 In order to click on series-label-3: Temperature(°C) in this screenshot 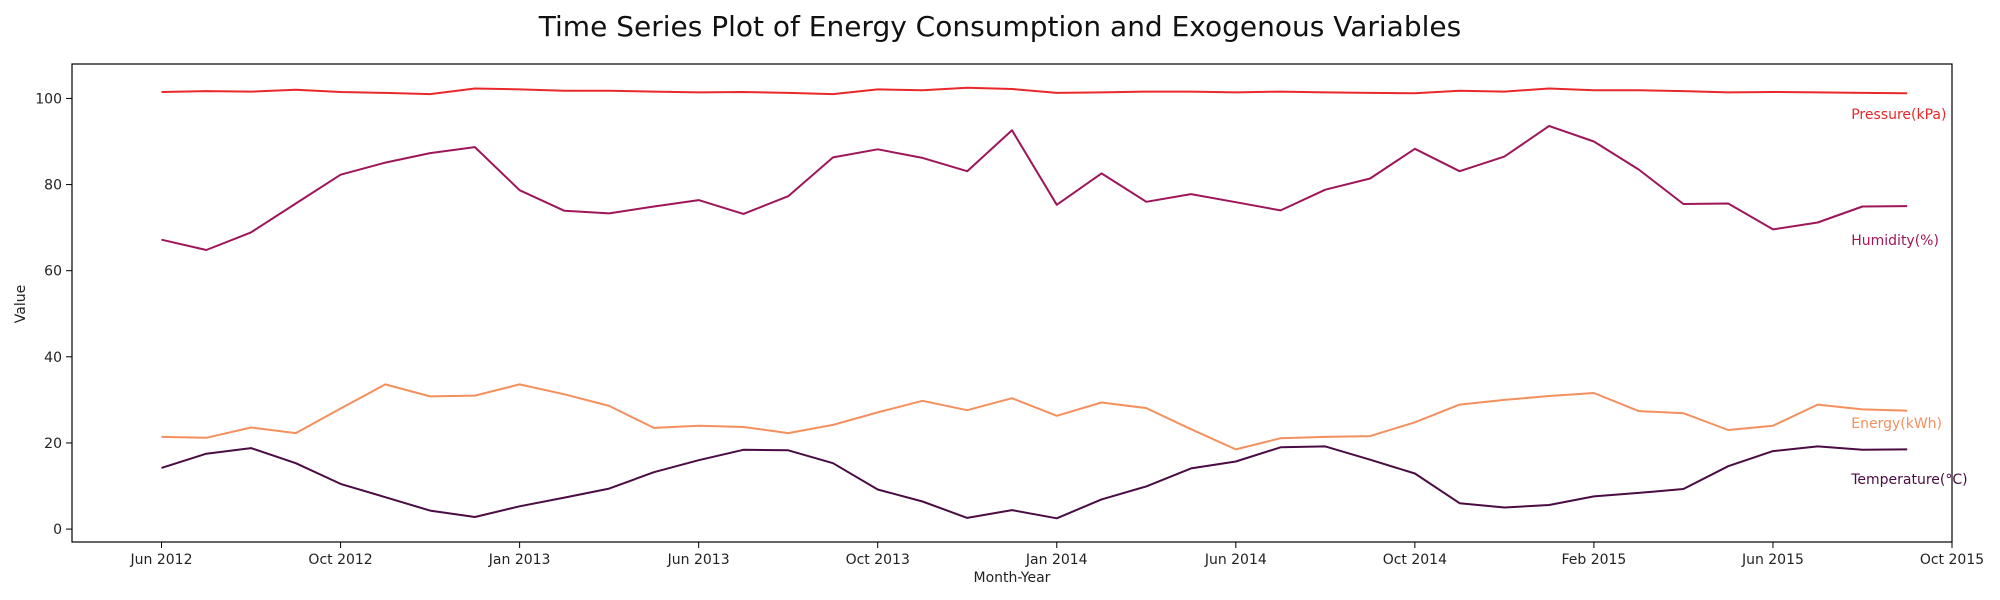, I will do `click(1908, 480)`.